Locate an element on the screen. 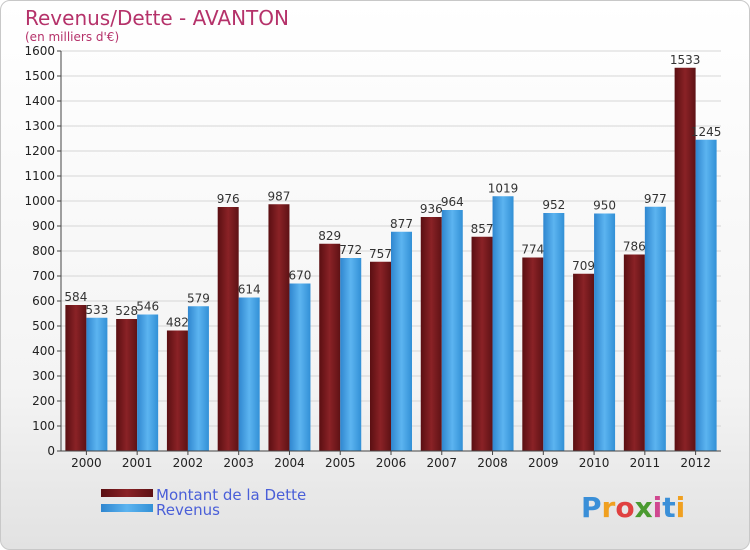  data-label: 533 is located at coordinates (96, 310).